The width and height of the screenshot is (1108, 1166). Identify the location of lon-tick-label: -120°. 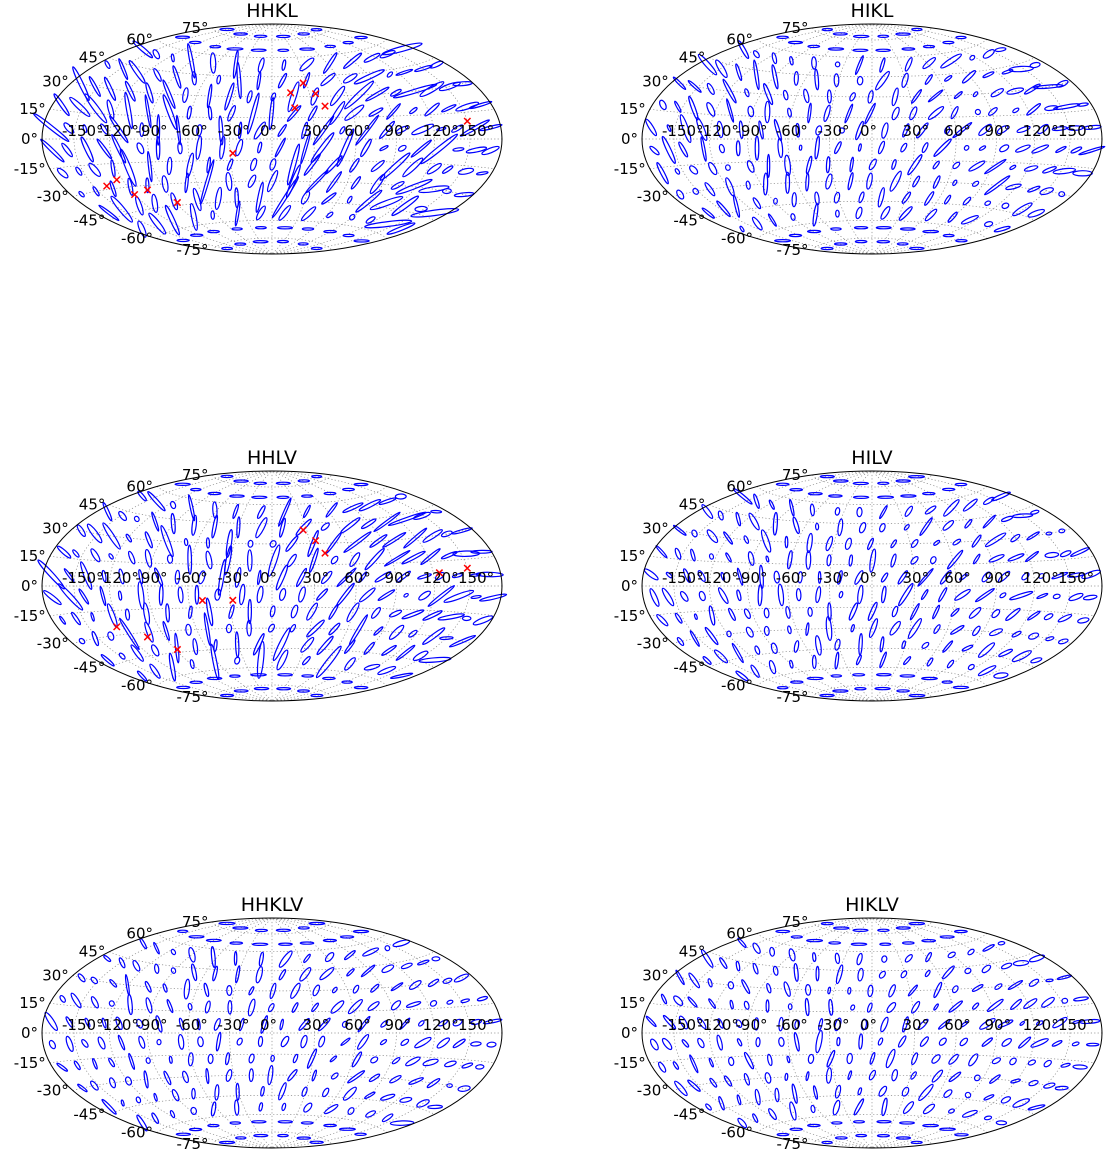
(118, 131).